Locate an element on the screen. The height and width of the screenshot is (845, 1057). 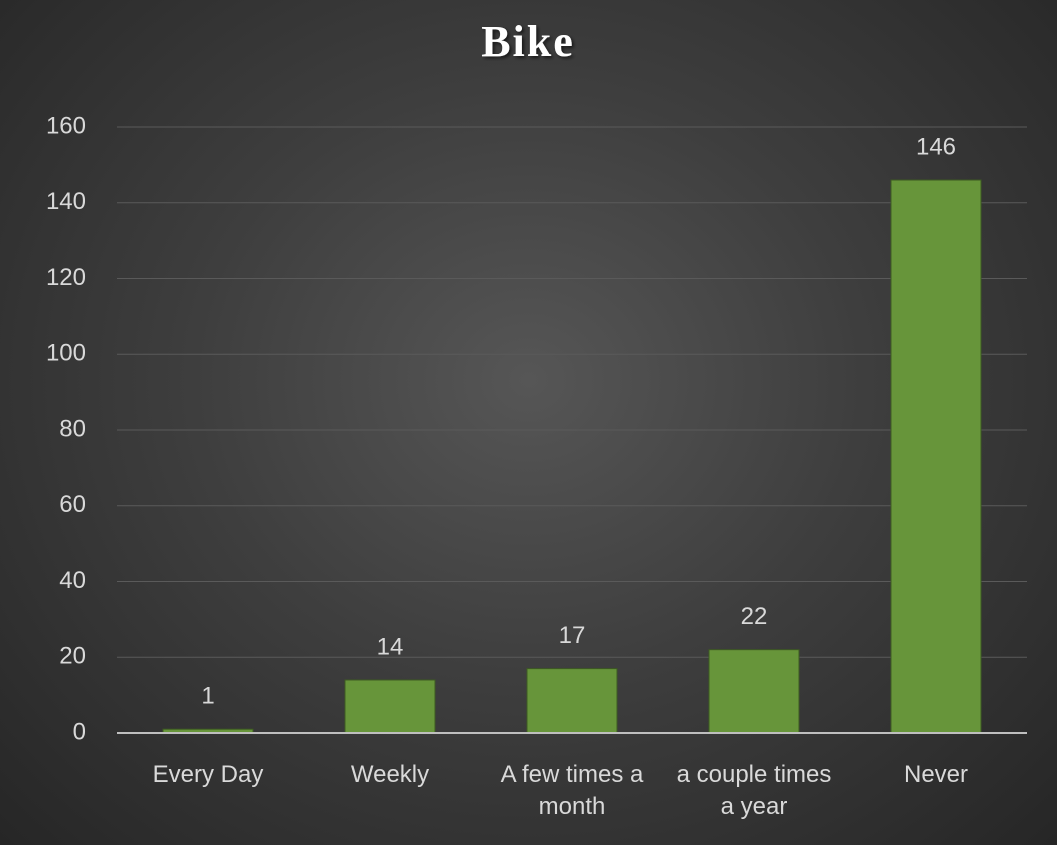
data-label: 146 is located at coordinates (936, 146).